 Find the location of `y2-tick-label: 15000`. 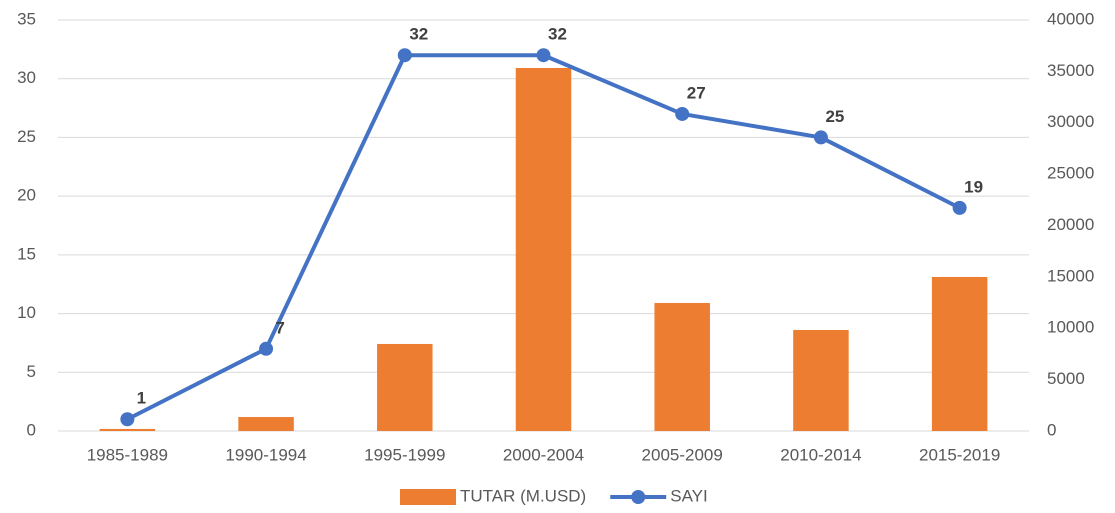

y2-tick-label: 15000 is located at coordinates (1070, 275).